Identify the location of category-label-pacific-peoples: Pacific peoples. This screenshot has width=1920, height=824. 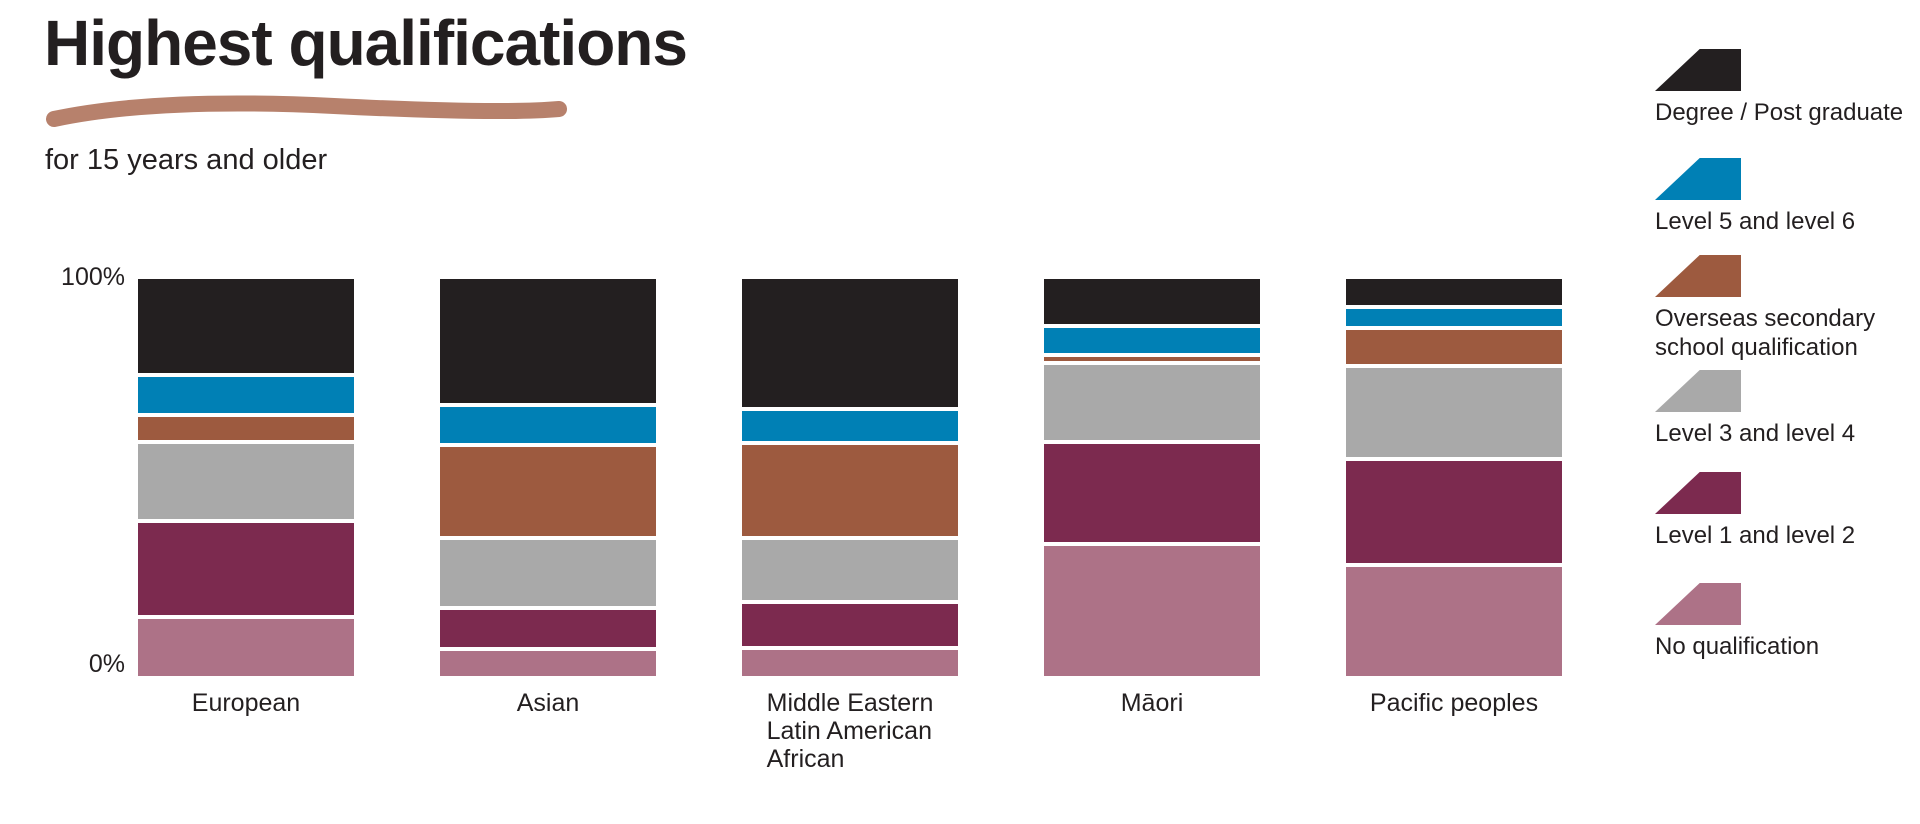
(1454, 703).